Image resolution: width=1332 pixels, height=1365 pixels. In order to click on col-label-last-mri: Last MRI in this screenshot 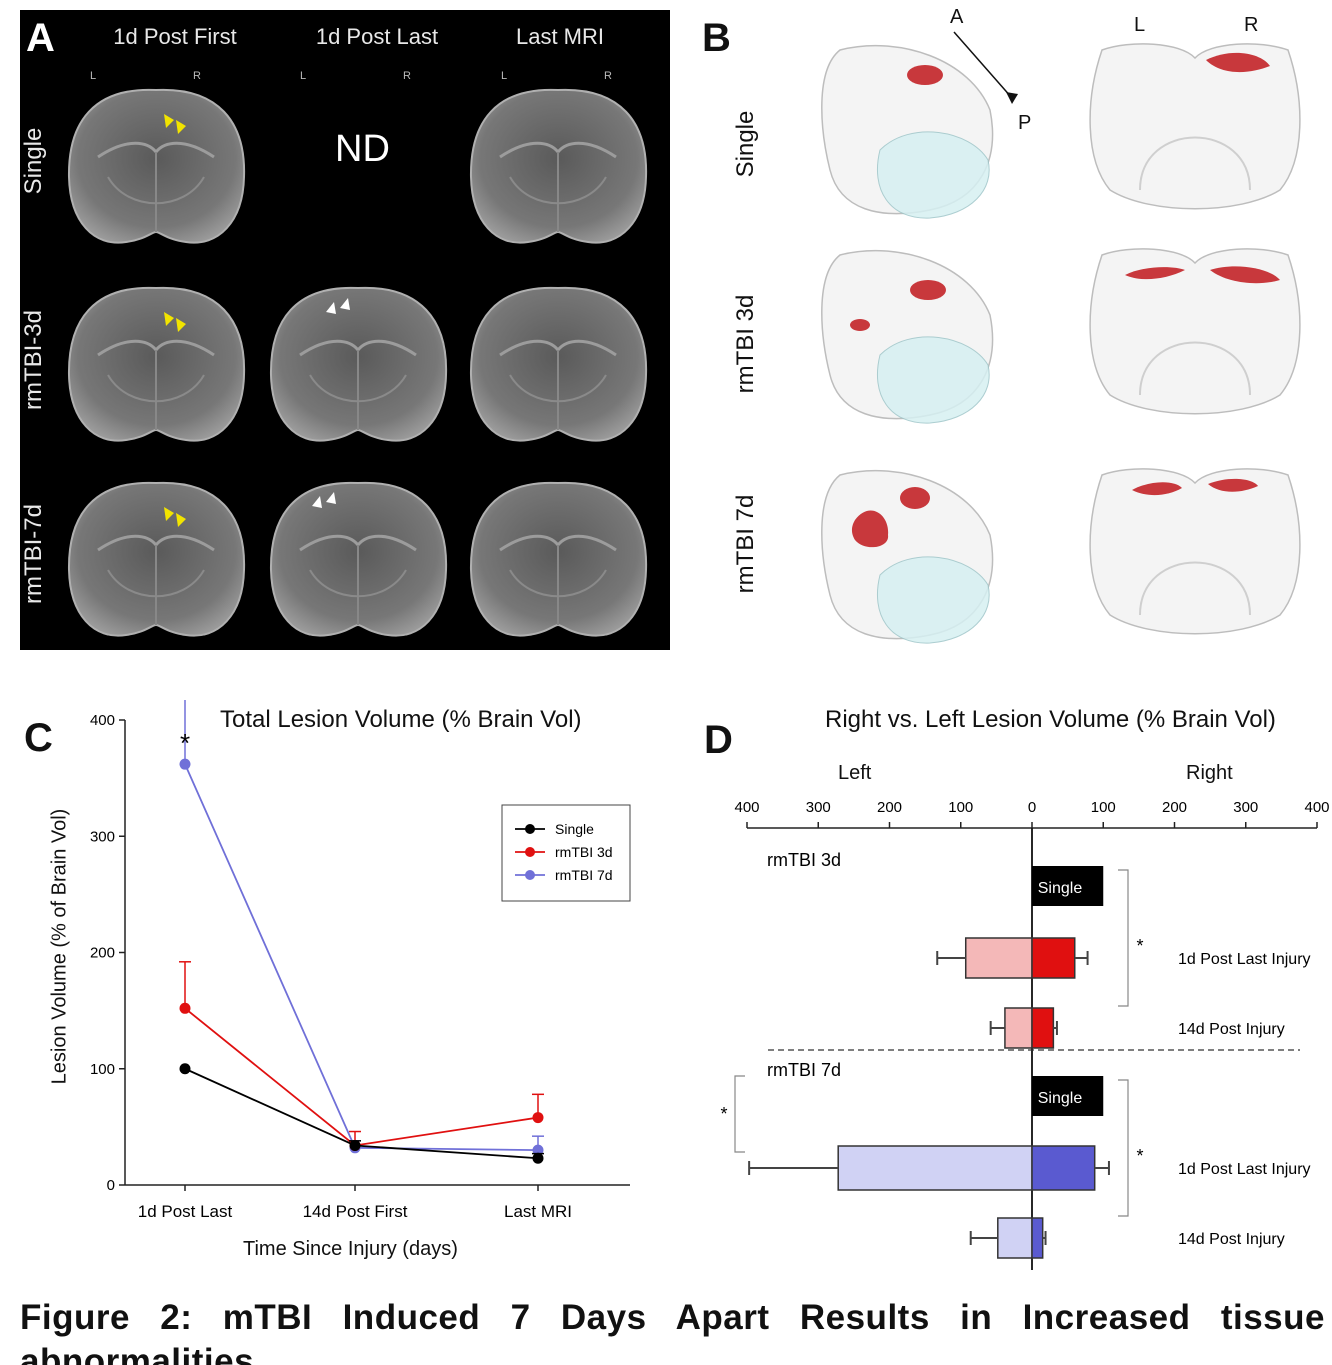, I will do `click(560, 36)`.